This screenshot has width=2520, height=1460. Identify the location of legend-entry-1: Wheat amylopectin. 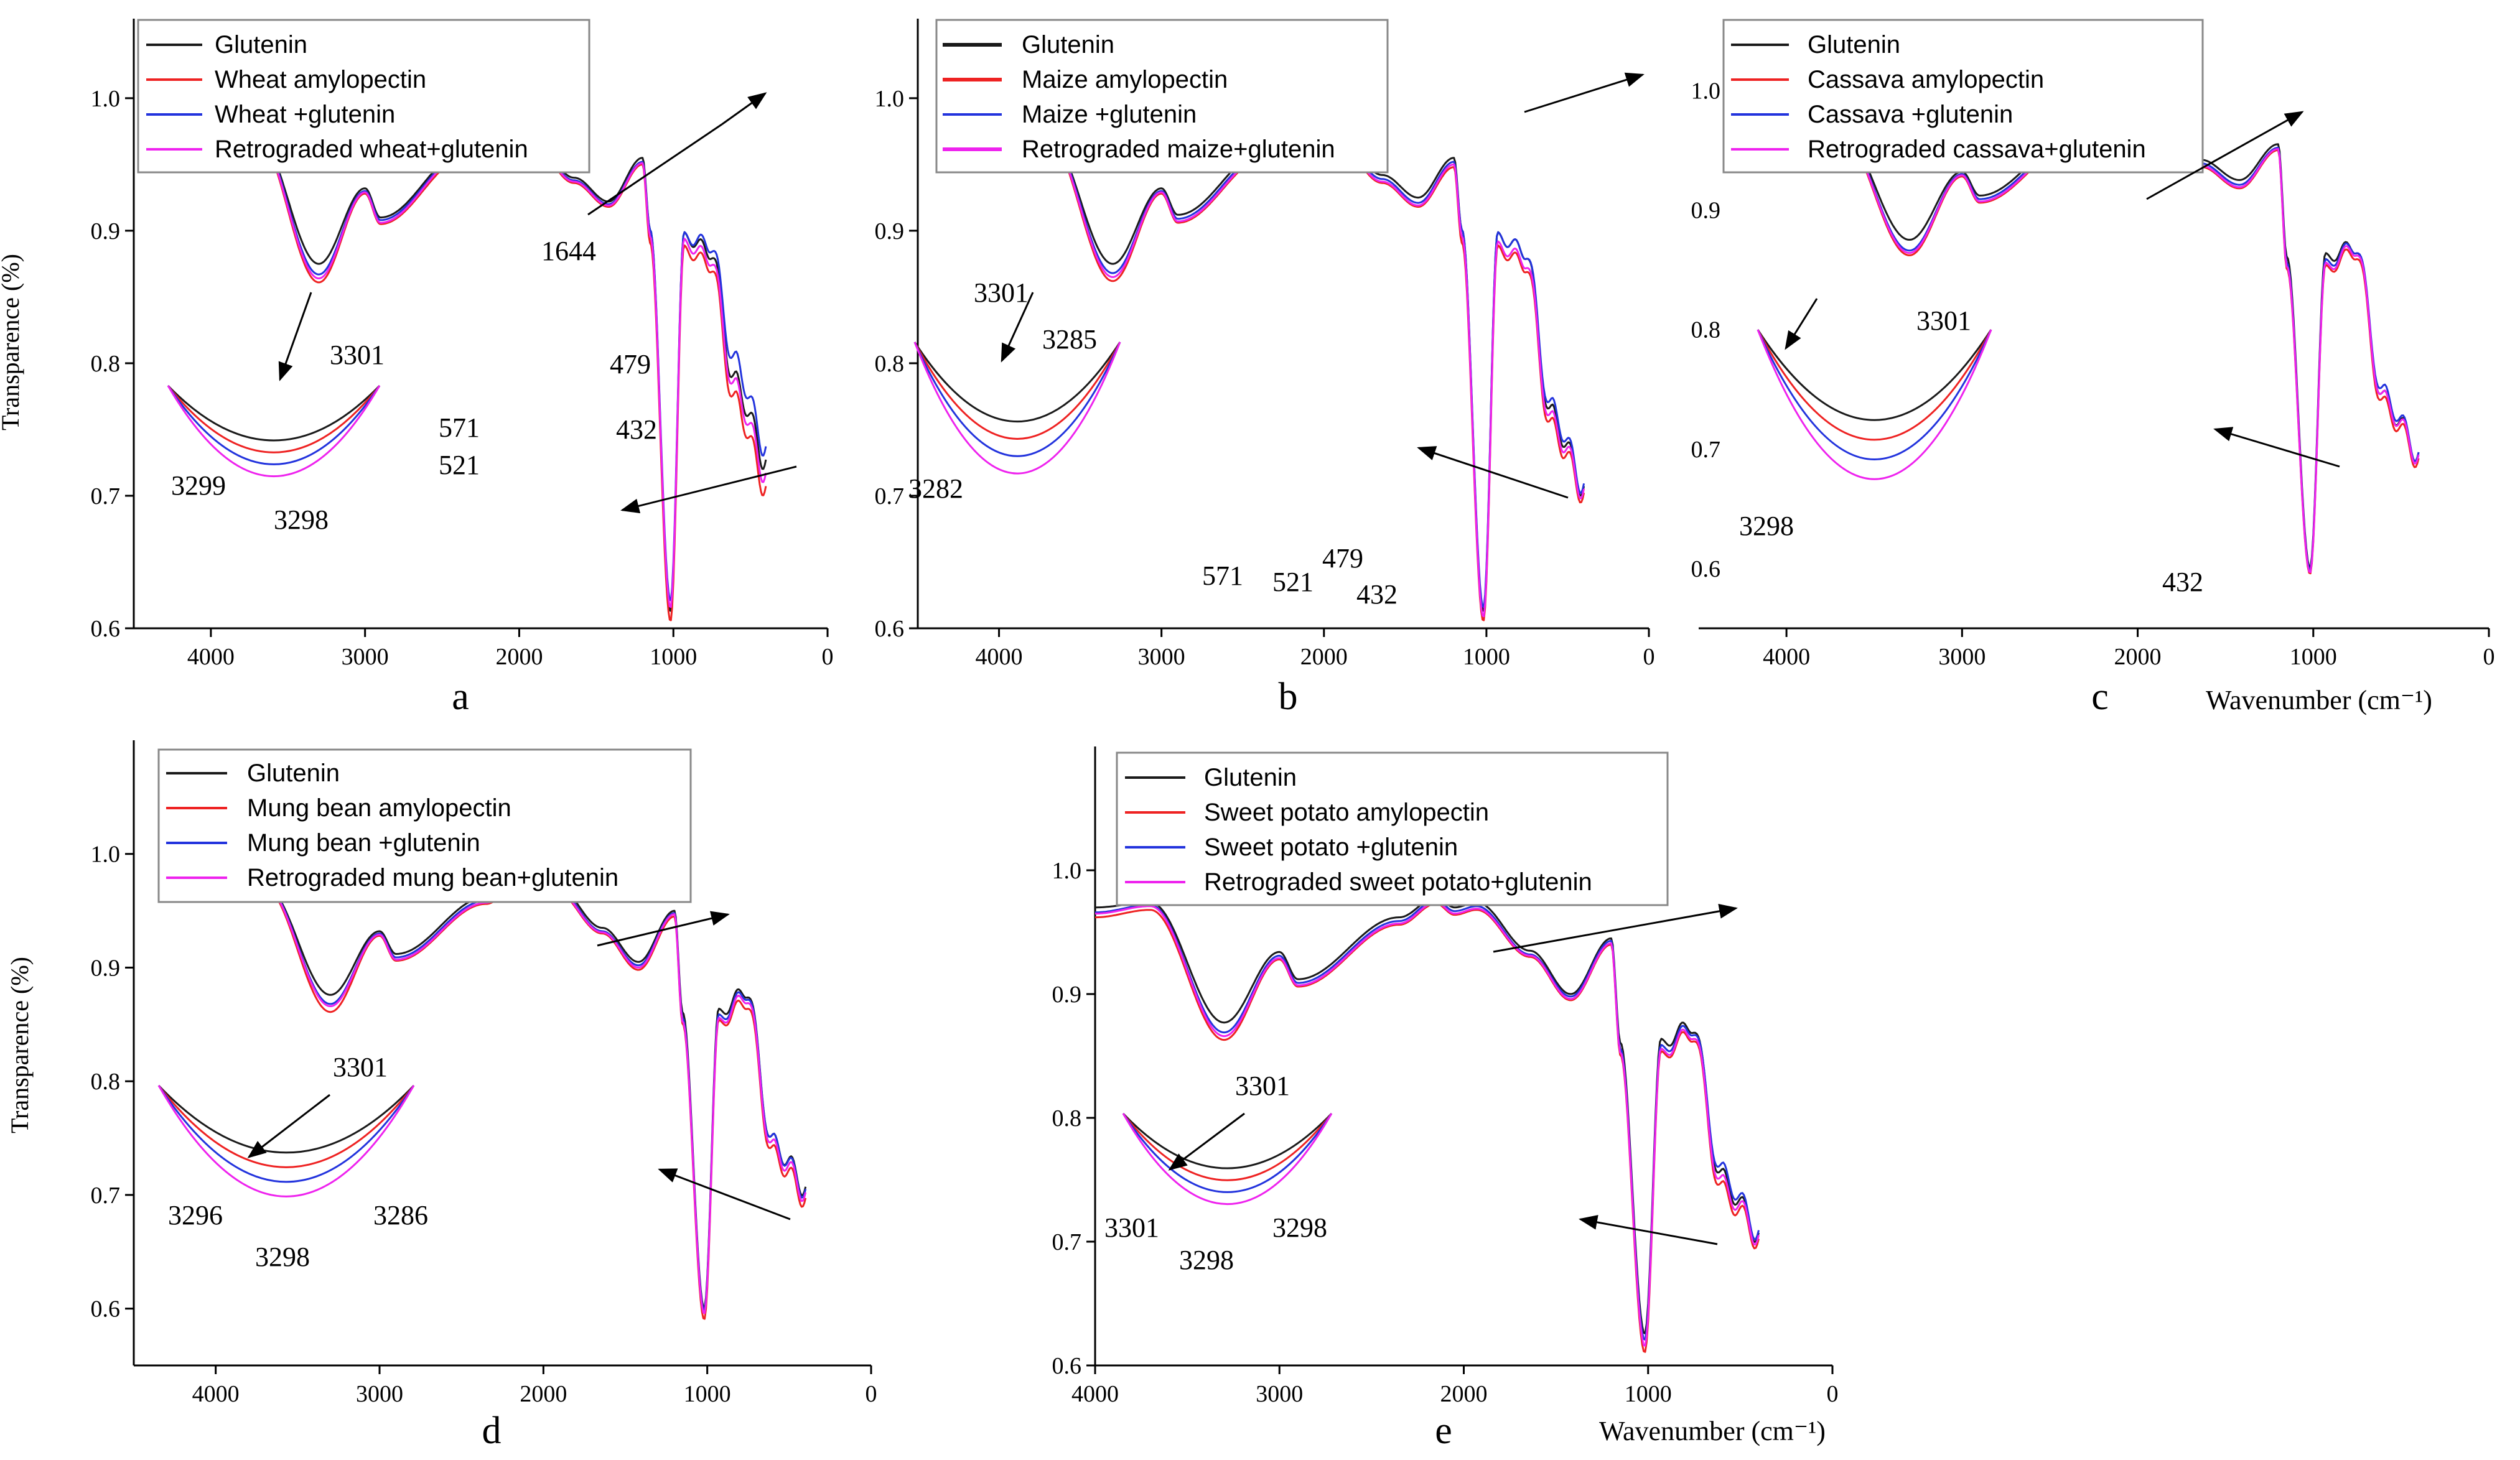
(321, 79).